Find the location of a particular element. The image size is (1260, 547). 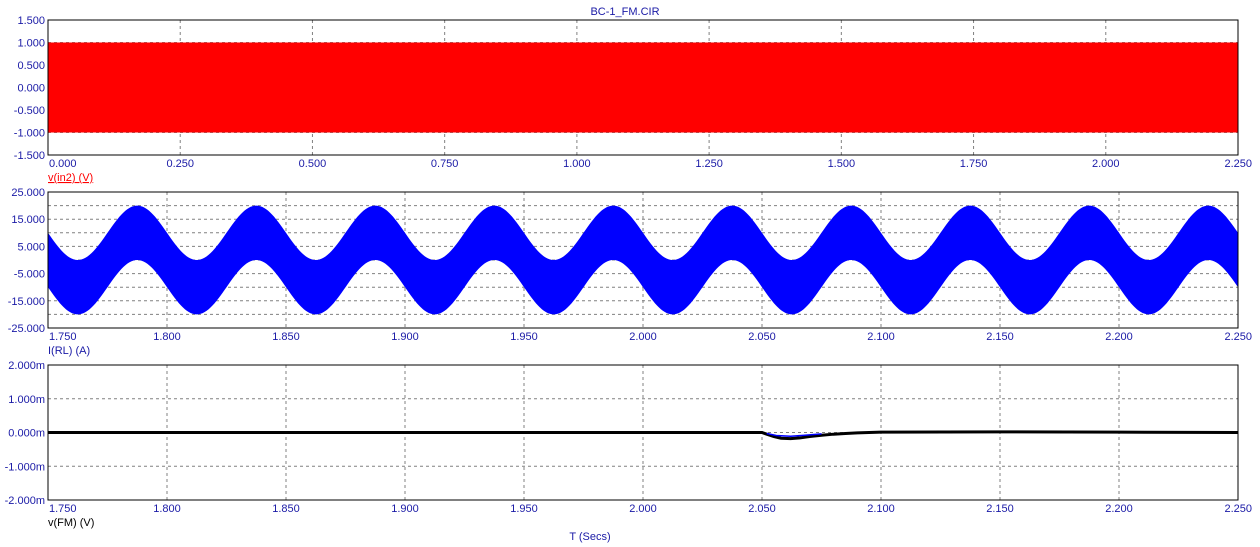

y-tick-label: -1.000m is located at coordinates (25, 467).